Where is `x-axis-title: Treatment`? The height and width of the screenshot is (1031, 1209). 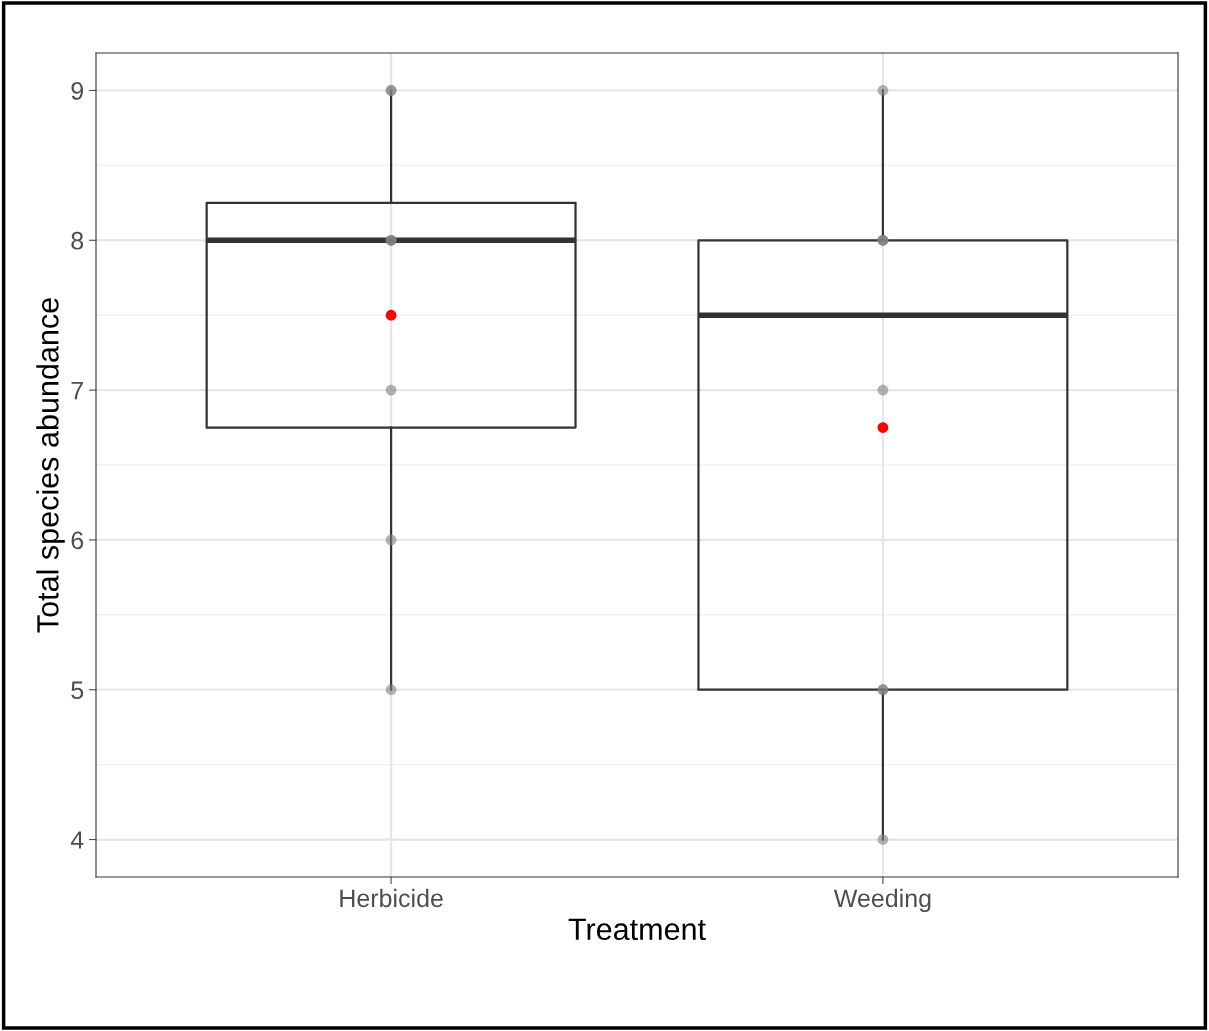 x-axis-title: Treatment is located at coordinates (637, 929).